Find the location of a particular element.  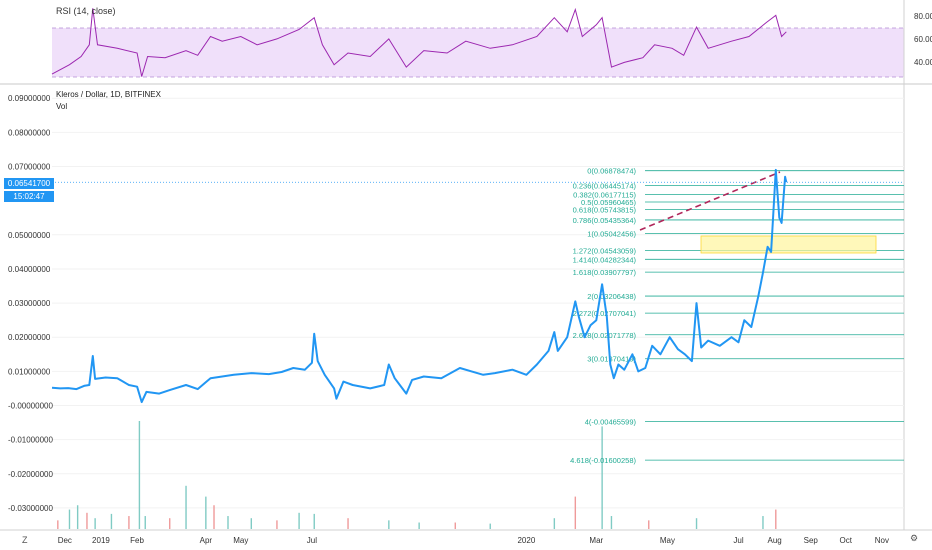

price-tick-label: 0.07000000 is located at coordinates (29, 167).